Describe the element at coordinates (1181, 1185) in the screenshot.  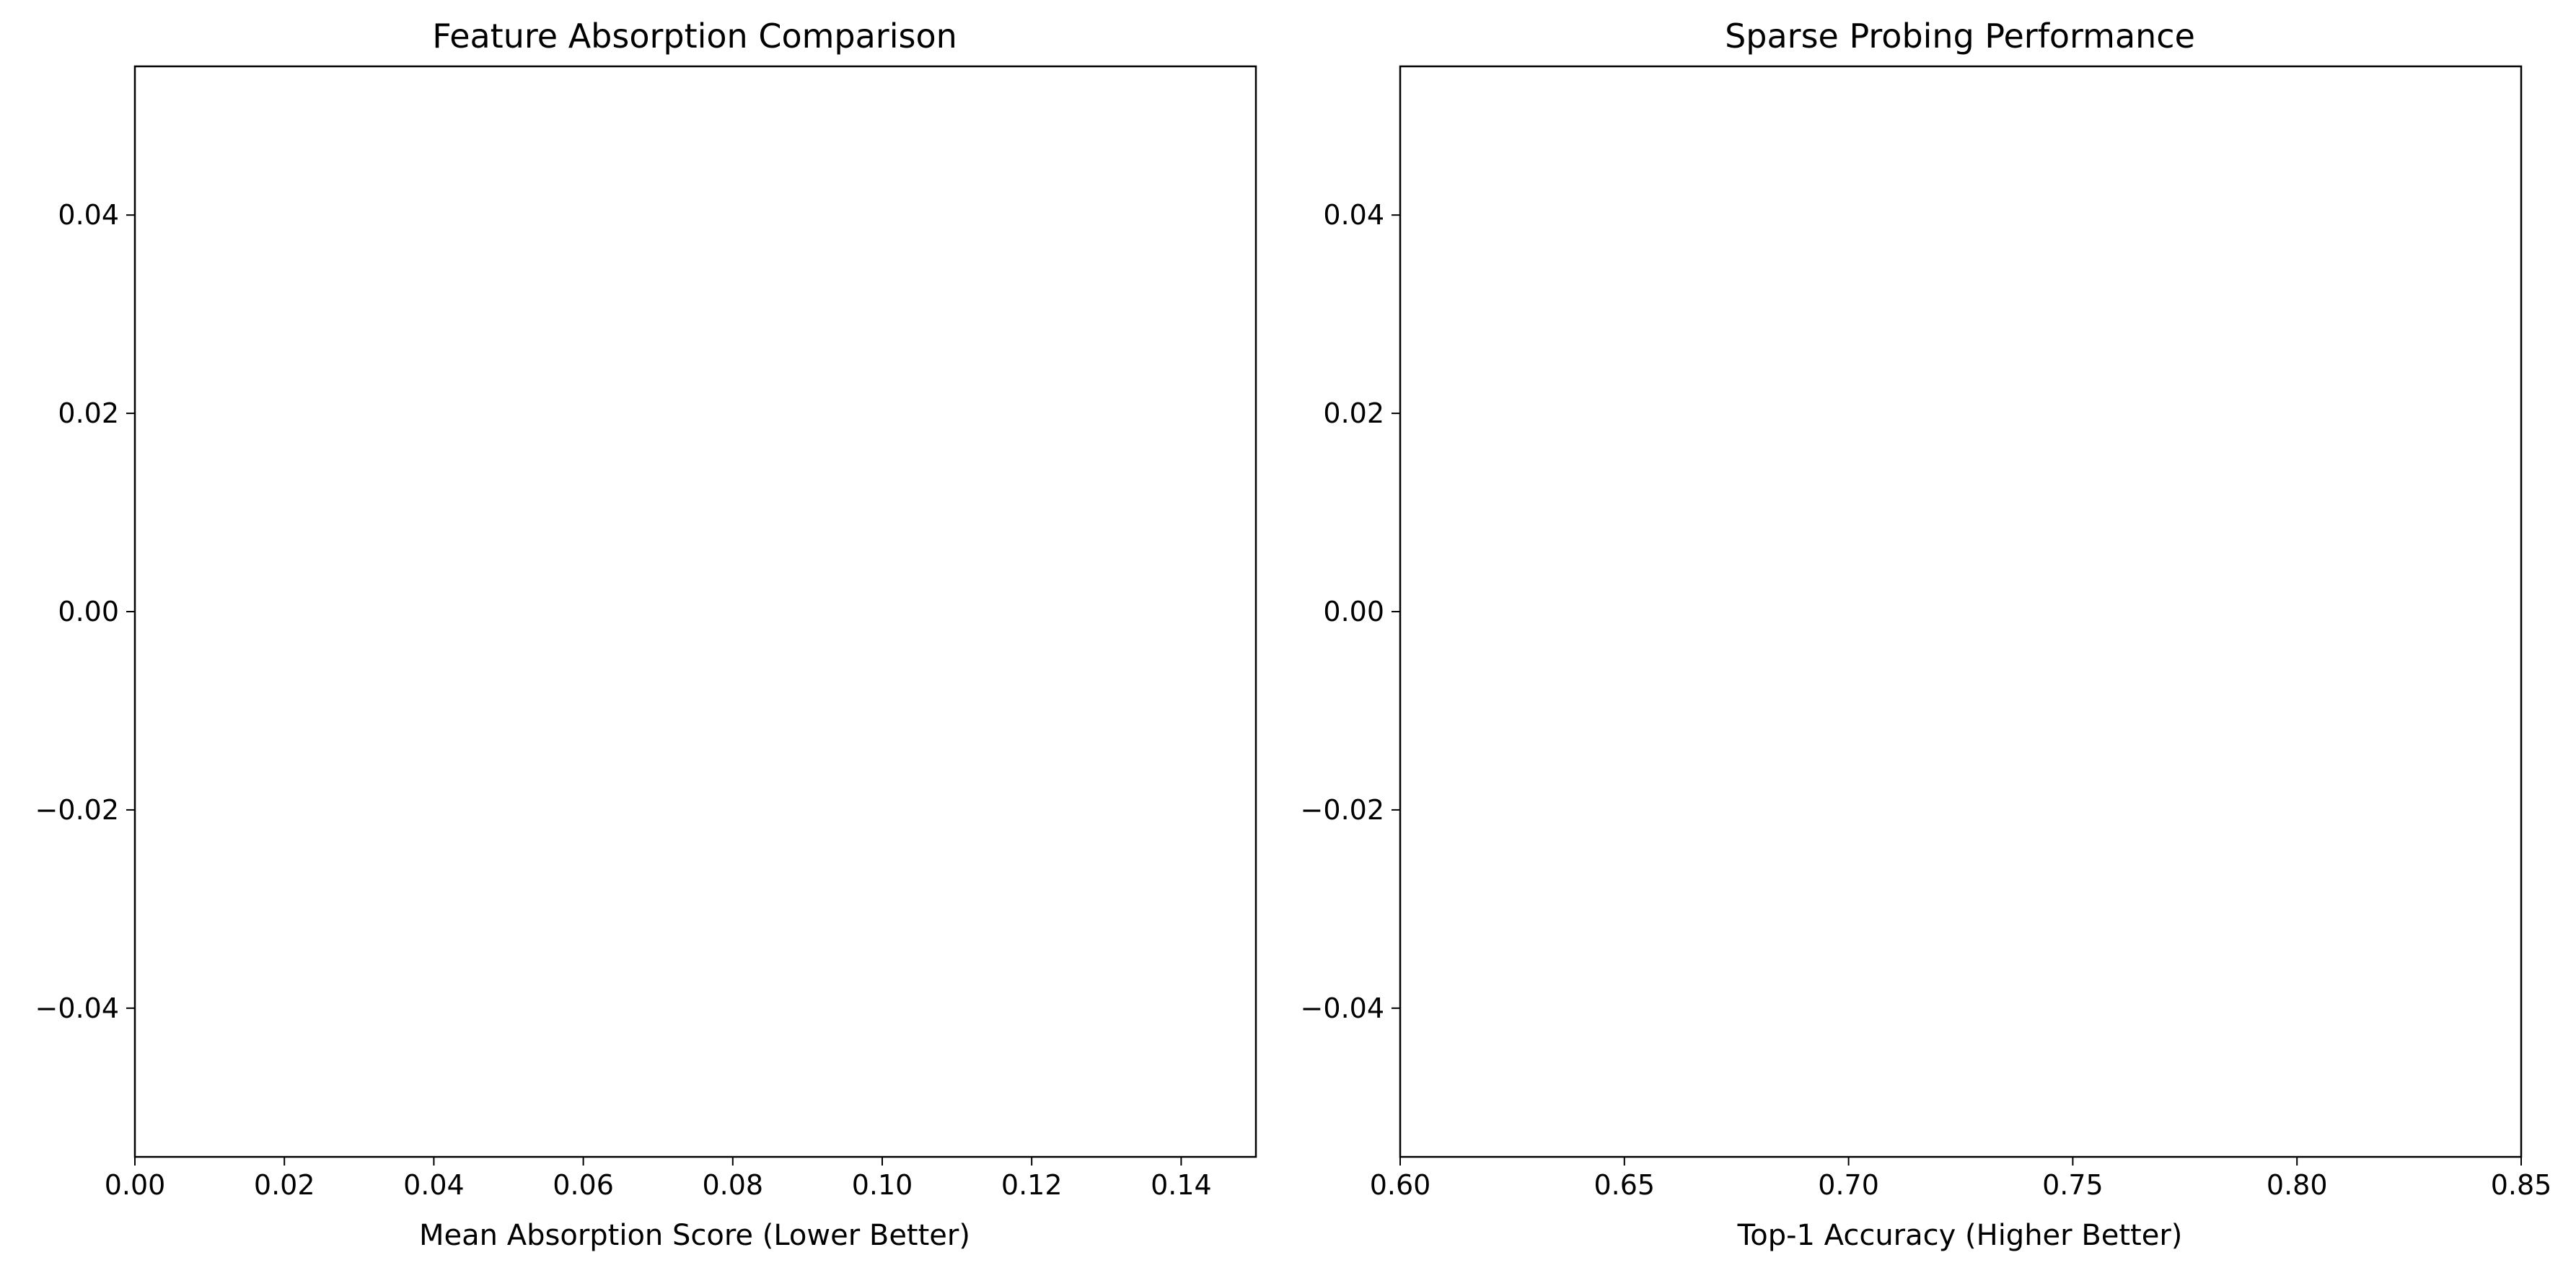
I see `absorption-x-tick-label: 0.14` at that location.